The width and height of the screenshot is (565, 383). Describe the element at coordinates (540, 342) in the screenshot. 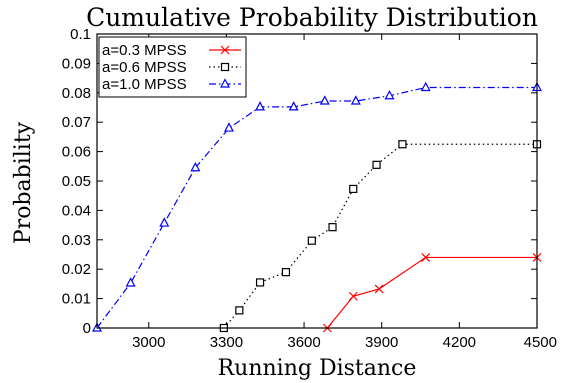

I see `x-tick-label: 4500` at that location.